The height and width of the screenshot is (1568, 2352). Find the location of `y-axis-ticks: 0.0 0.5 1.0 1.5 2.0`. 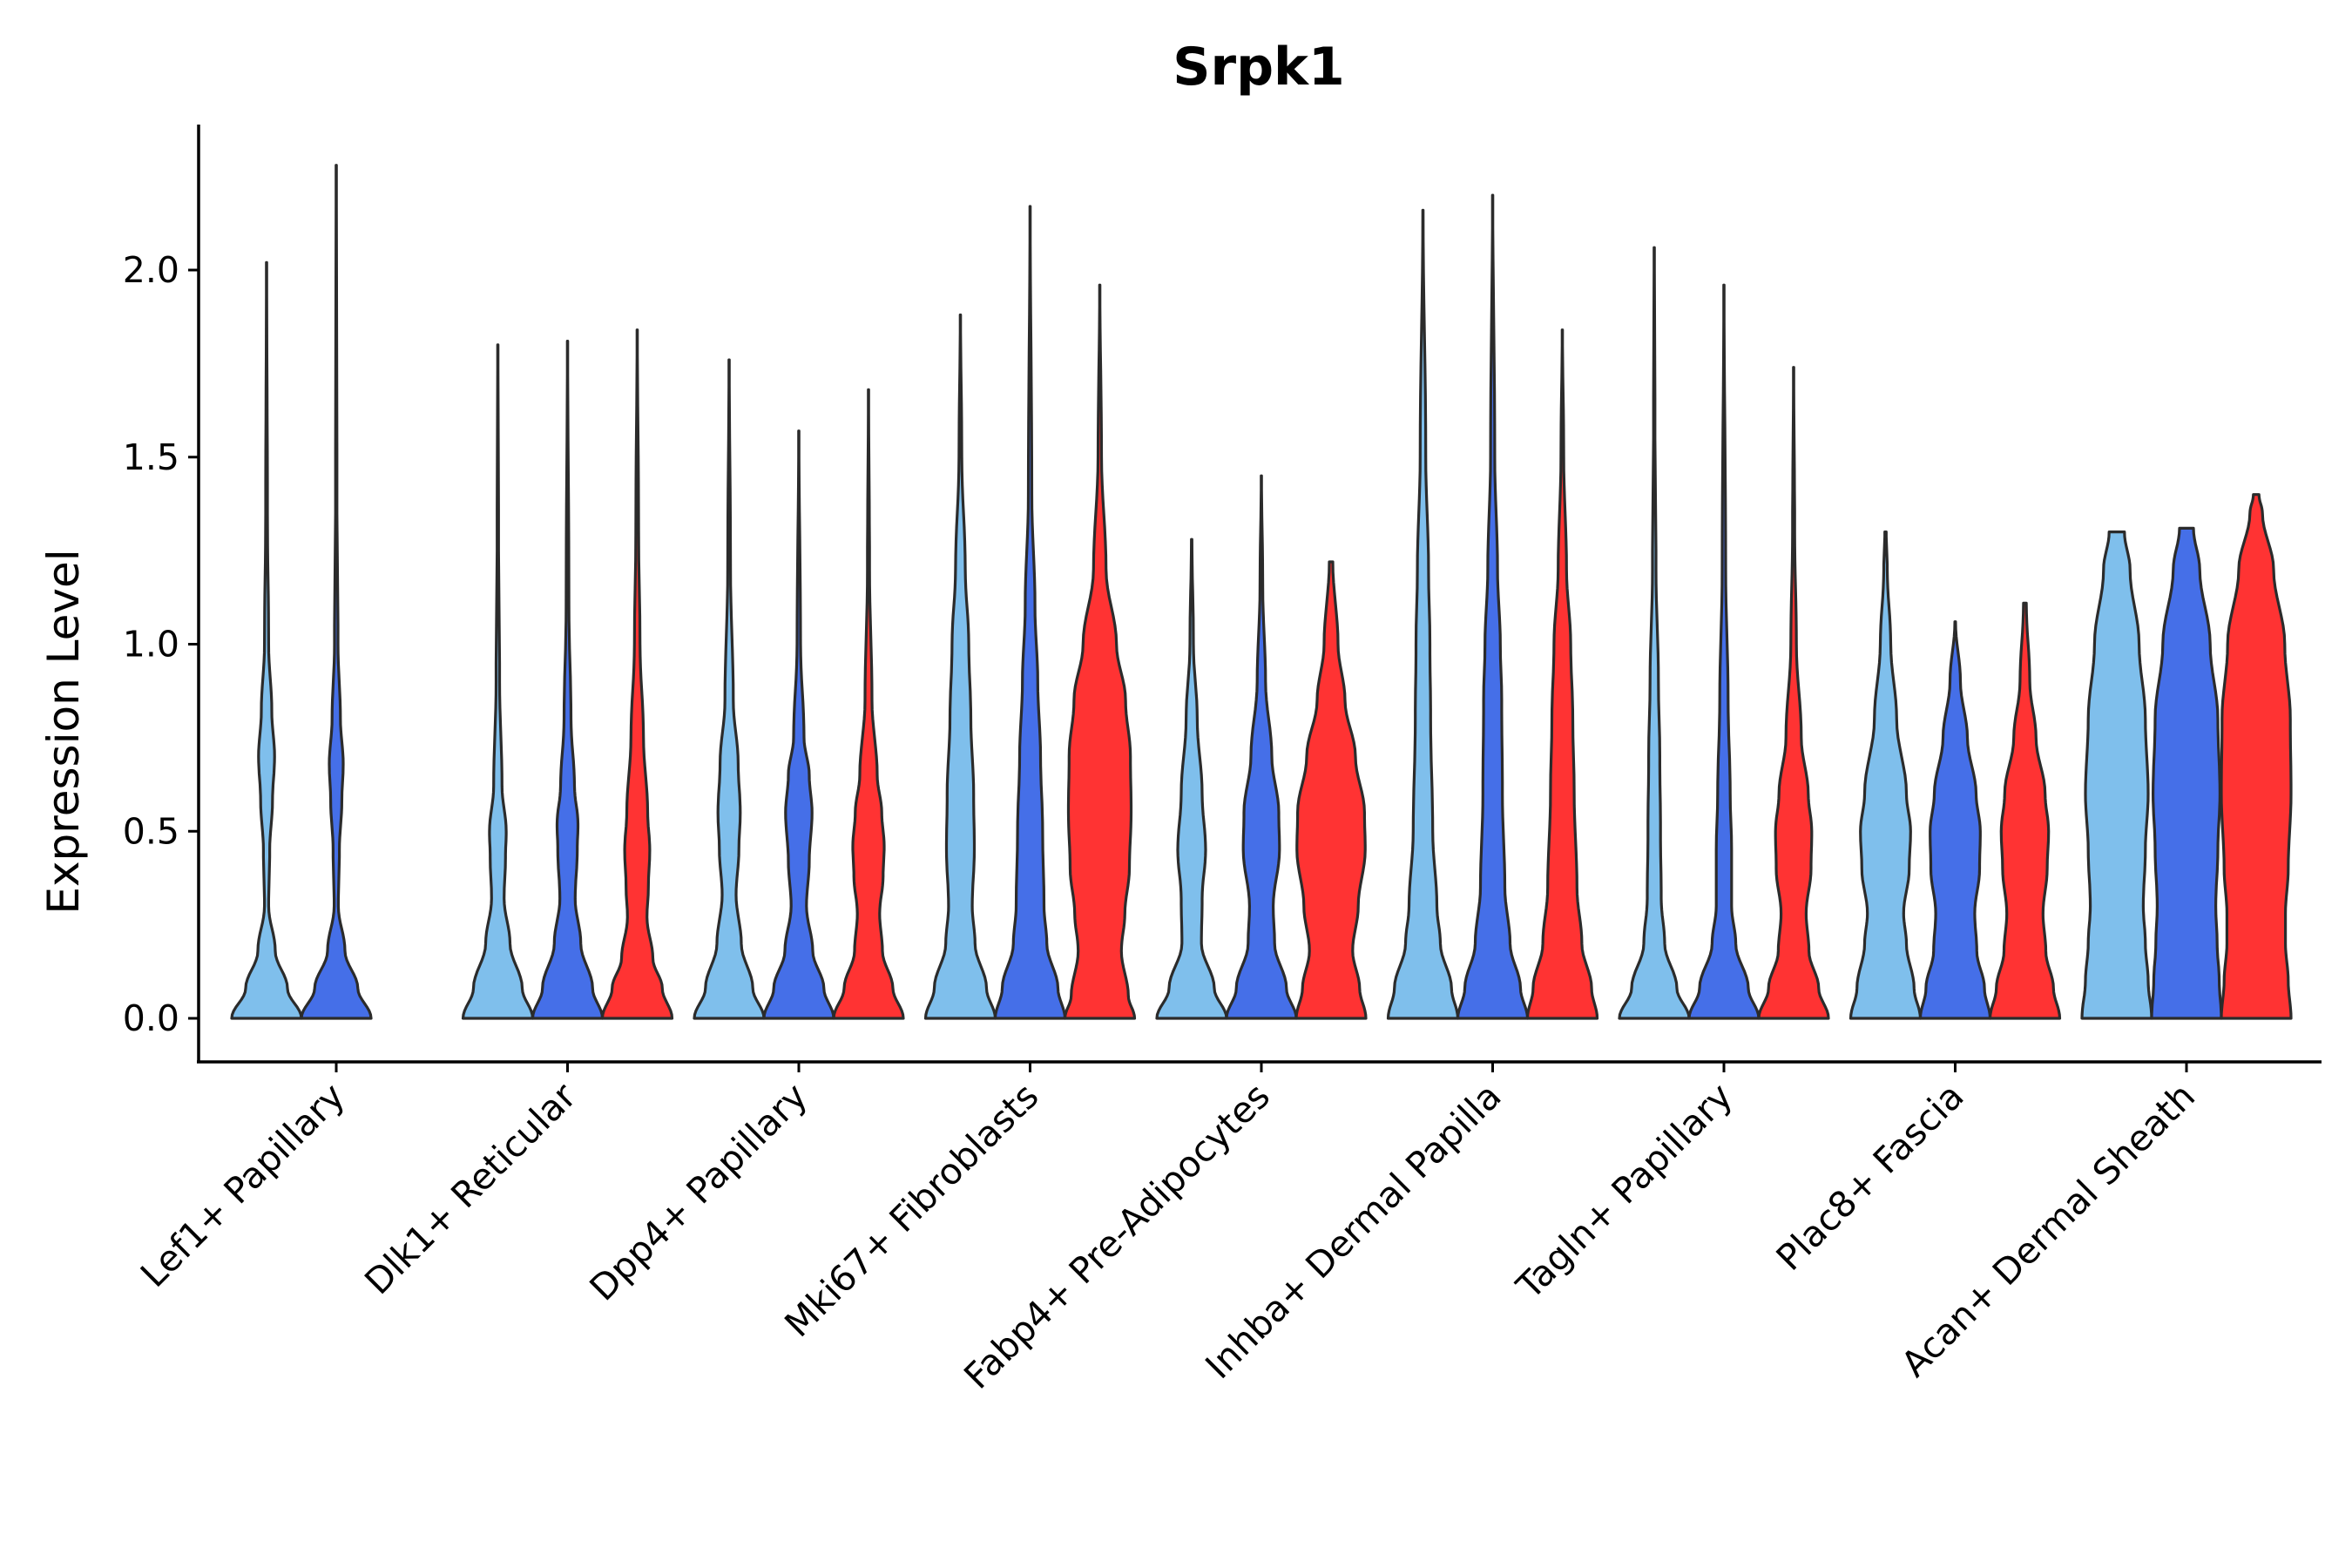

y-axis-ticks: 0.0 0.5 1.0 1.5 2.0 is located at coordinates (161, 644).